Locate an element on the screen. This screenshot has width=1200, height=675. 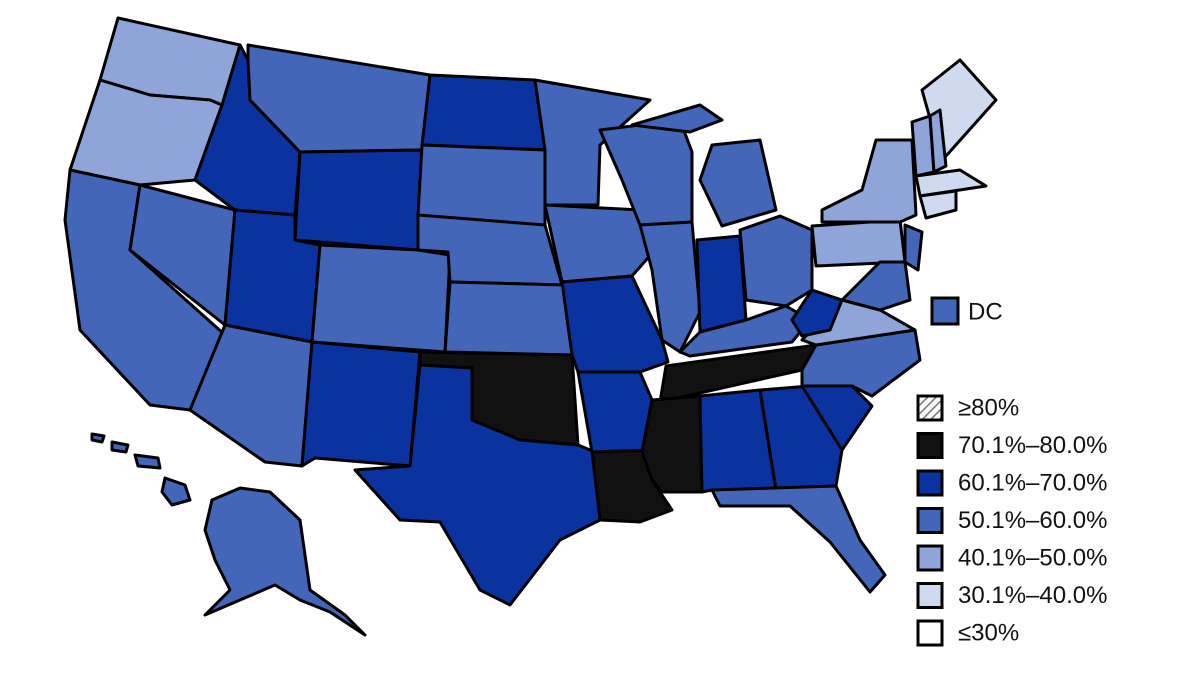
dc-label: DC is located at coordinates (985, 311).